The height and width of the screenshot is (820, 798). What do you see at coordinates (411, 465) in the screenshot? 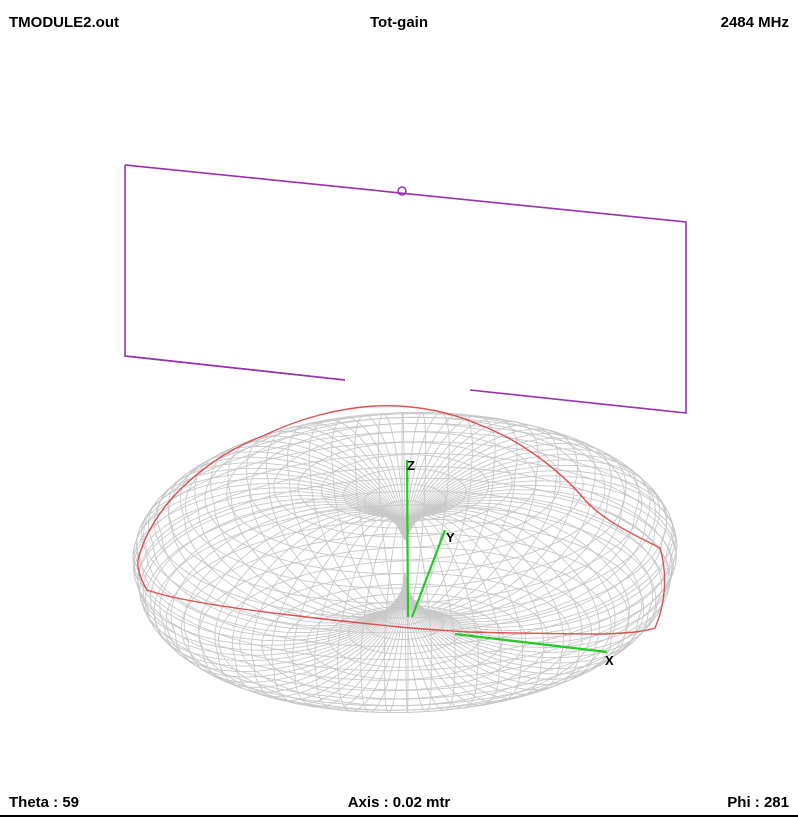
I see `z-axis-label: Z` at bounding box center [411, 465].